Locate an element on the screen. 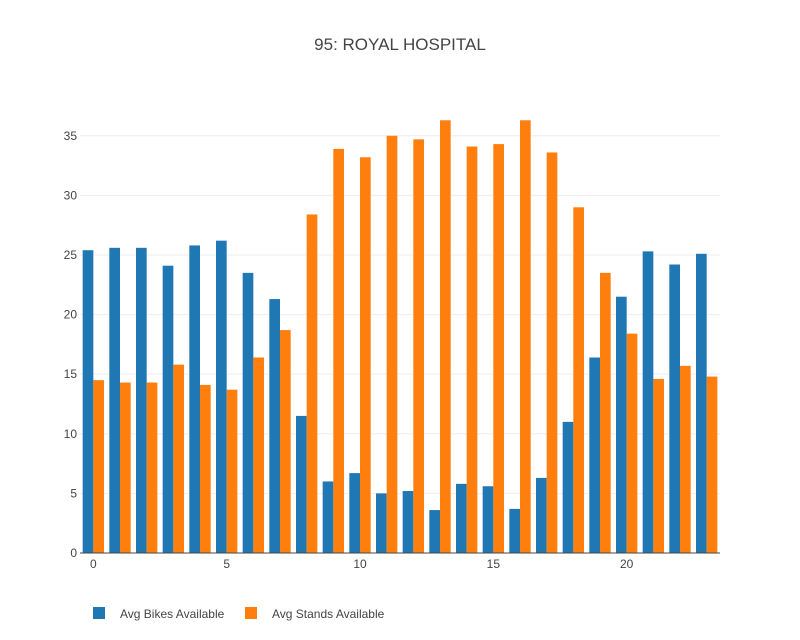 This screenshot has height=640, width=800. y-tick-label: 0 is located at coordinates (73, 553).